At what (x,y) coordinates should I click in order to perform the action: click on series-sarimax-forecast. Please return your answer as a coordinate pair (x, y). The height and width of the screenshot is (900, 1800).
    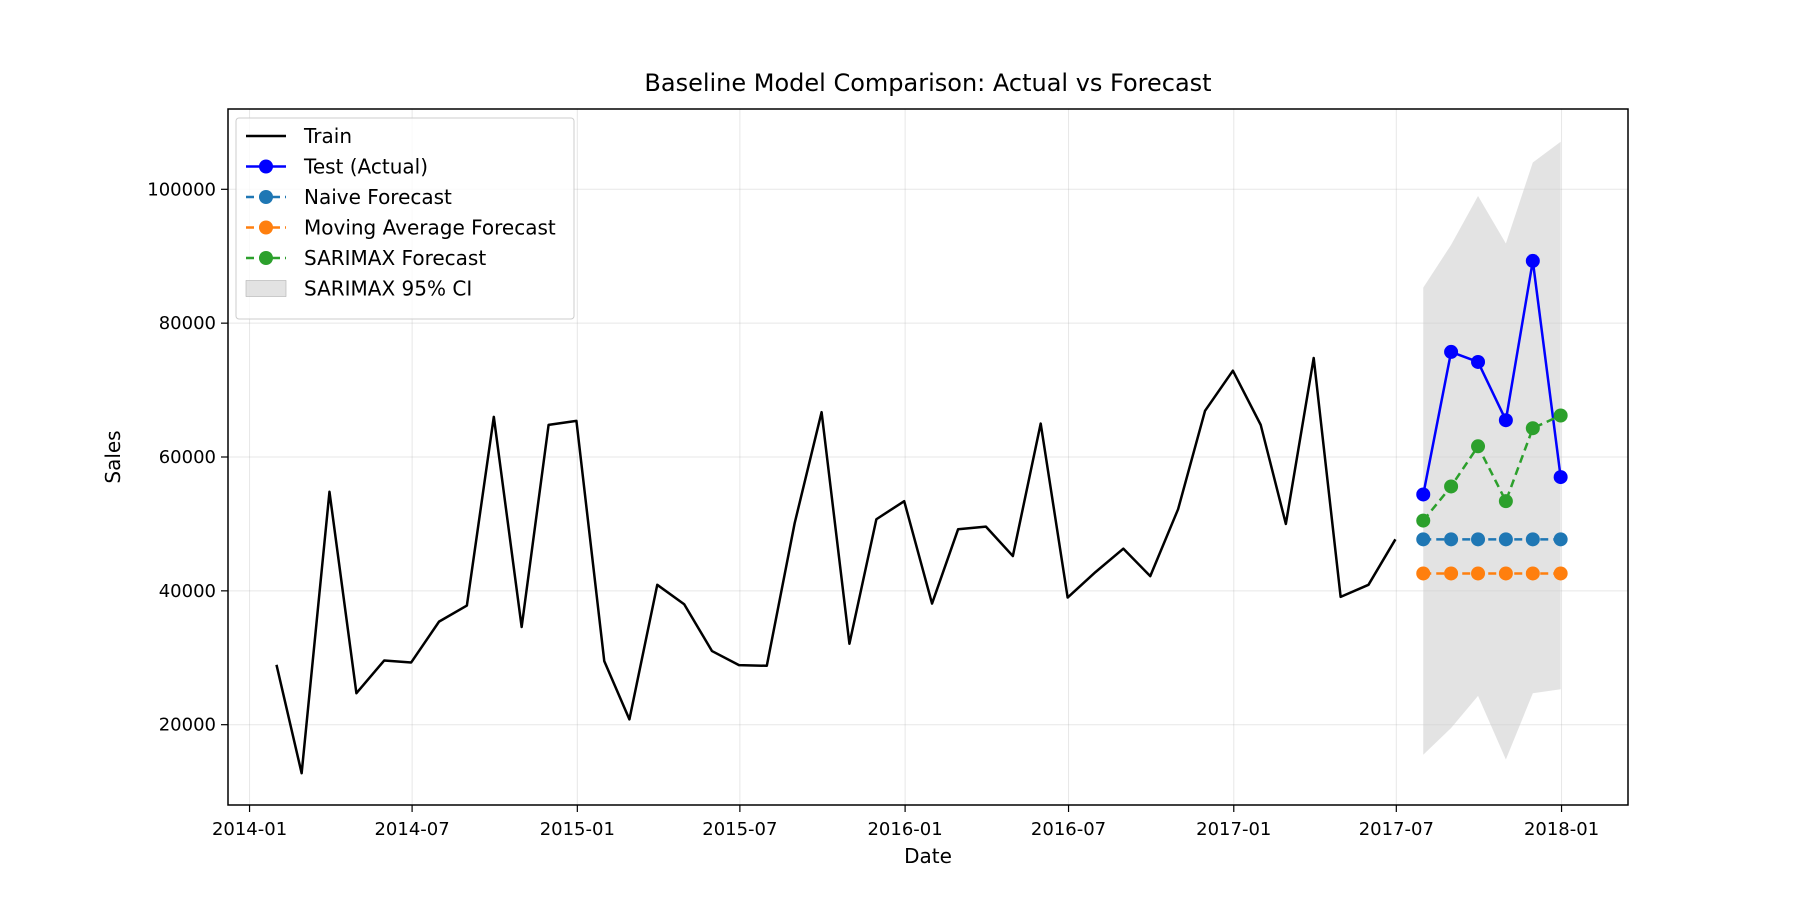
    Looking at the image, I should click on (1492, 468).